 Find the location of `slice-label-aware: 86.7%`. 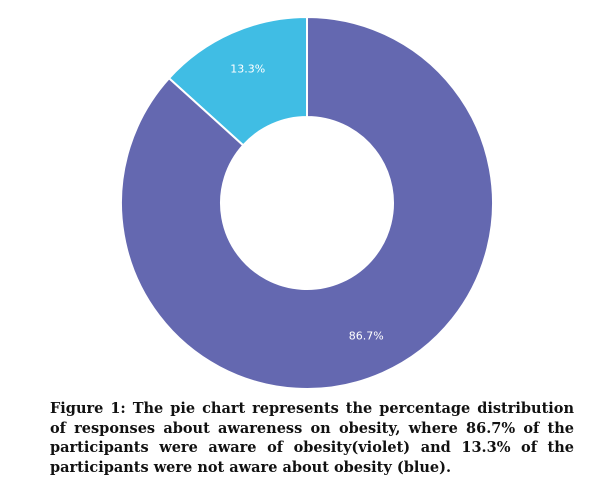

slice-label-aware: 86.7% is located at coordinates (366, 335).